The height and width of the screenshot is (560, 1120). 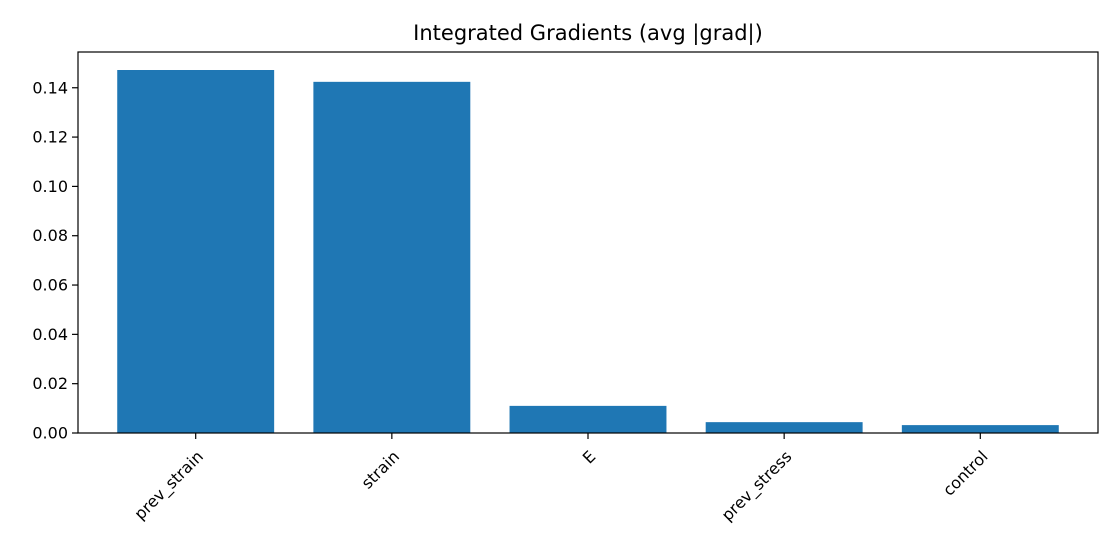 I want to click on bar-prev-strain, so click(x=196, y=251).